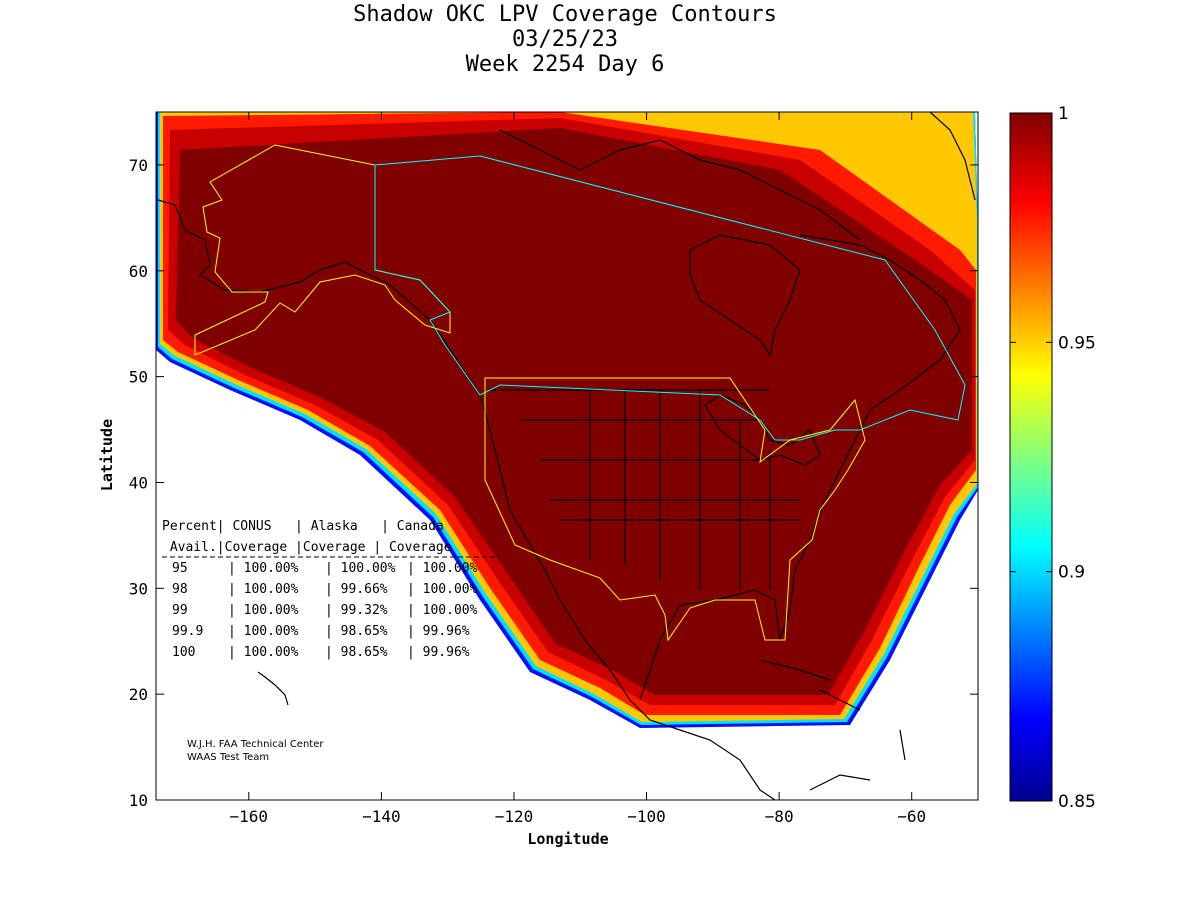  Describe the element at coordinates (1077, 343) in the screenshot. I see `colorbar-tick-label: 0.95` at that location.